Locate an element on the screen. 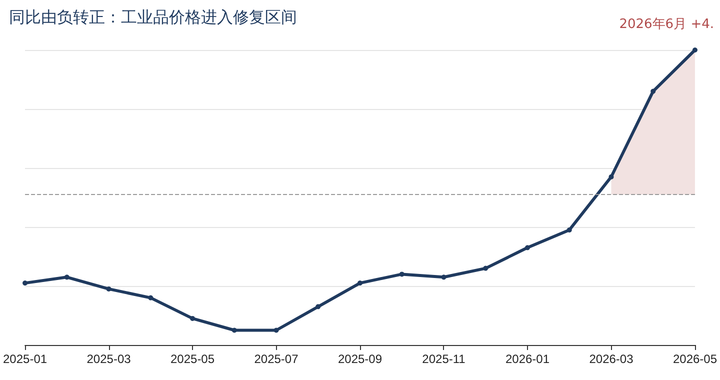 This screenshot has height=380, width=720. x-tick-label: 2026-03 is located at coordinates (611, 359).